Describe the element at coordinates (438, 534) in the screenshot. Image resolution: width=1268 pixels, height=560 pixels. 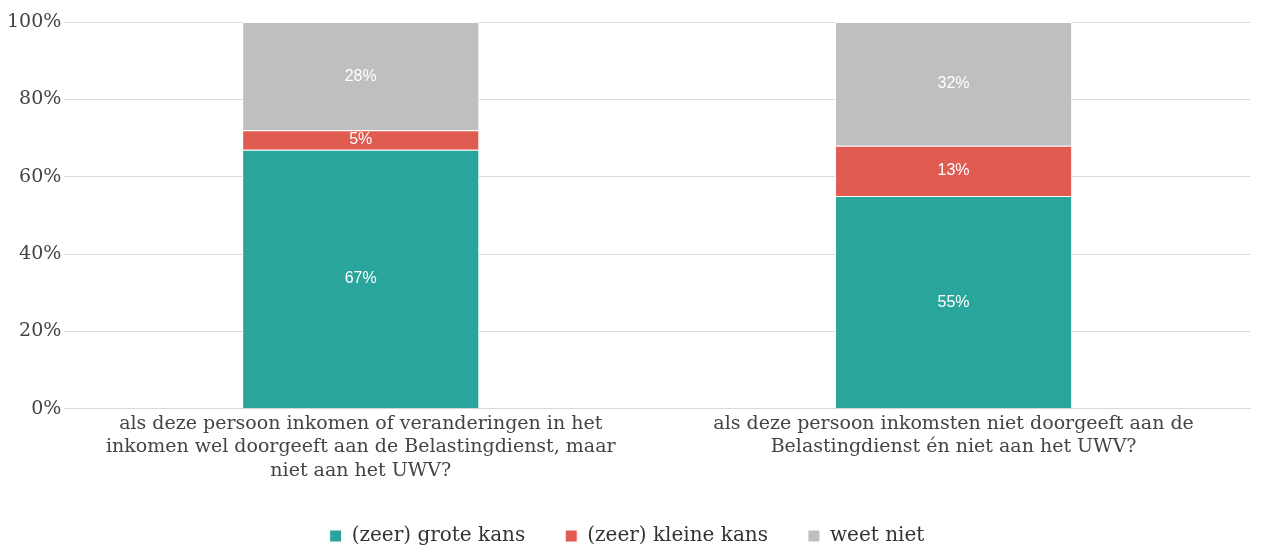
I see `legend-label: (zeer) grote kans` at that location.